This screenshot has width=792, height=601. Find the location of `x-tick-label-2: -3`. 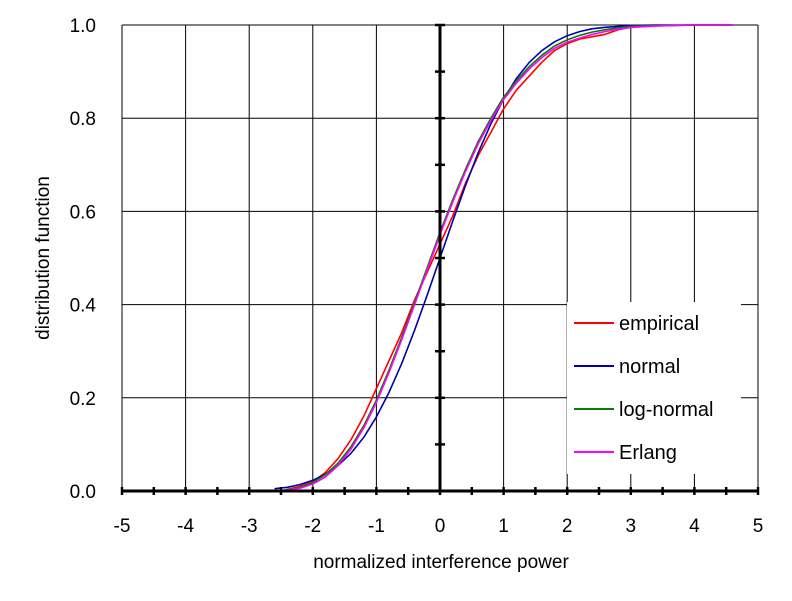

x-tick-label-2: -3 is located at coordinates (249, 526).